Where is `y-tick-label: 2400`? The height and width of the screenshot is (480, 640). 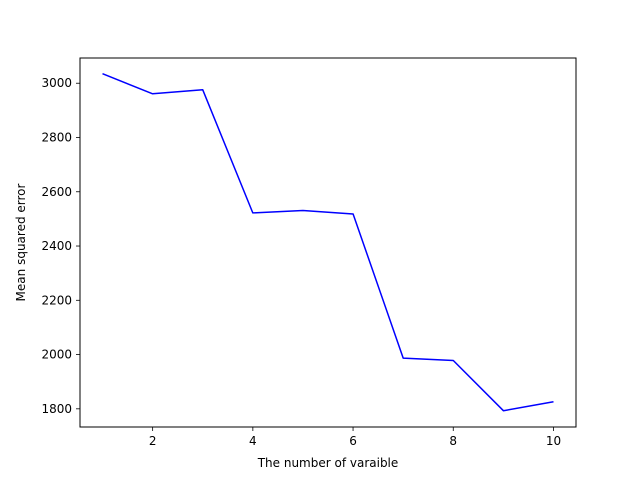
y-tick-label: 2400 is located at coordinates (56, 246).